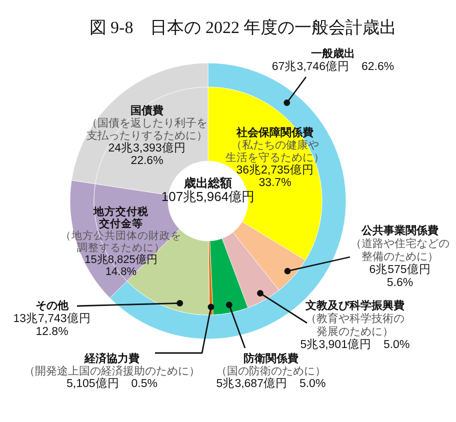  Describe the element at coordinates (400, 275) in the screenshot. I see `data-label: 6兆575億円 5.6%` at that location.